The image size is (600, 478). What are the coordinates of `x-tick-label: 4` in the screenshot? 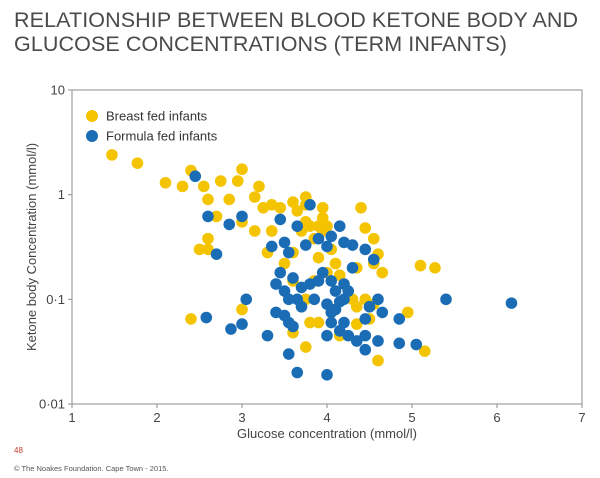 It's located at (326, 417).